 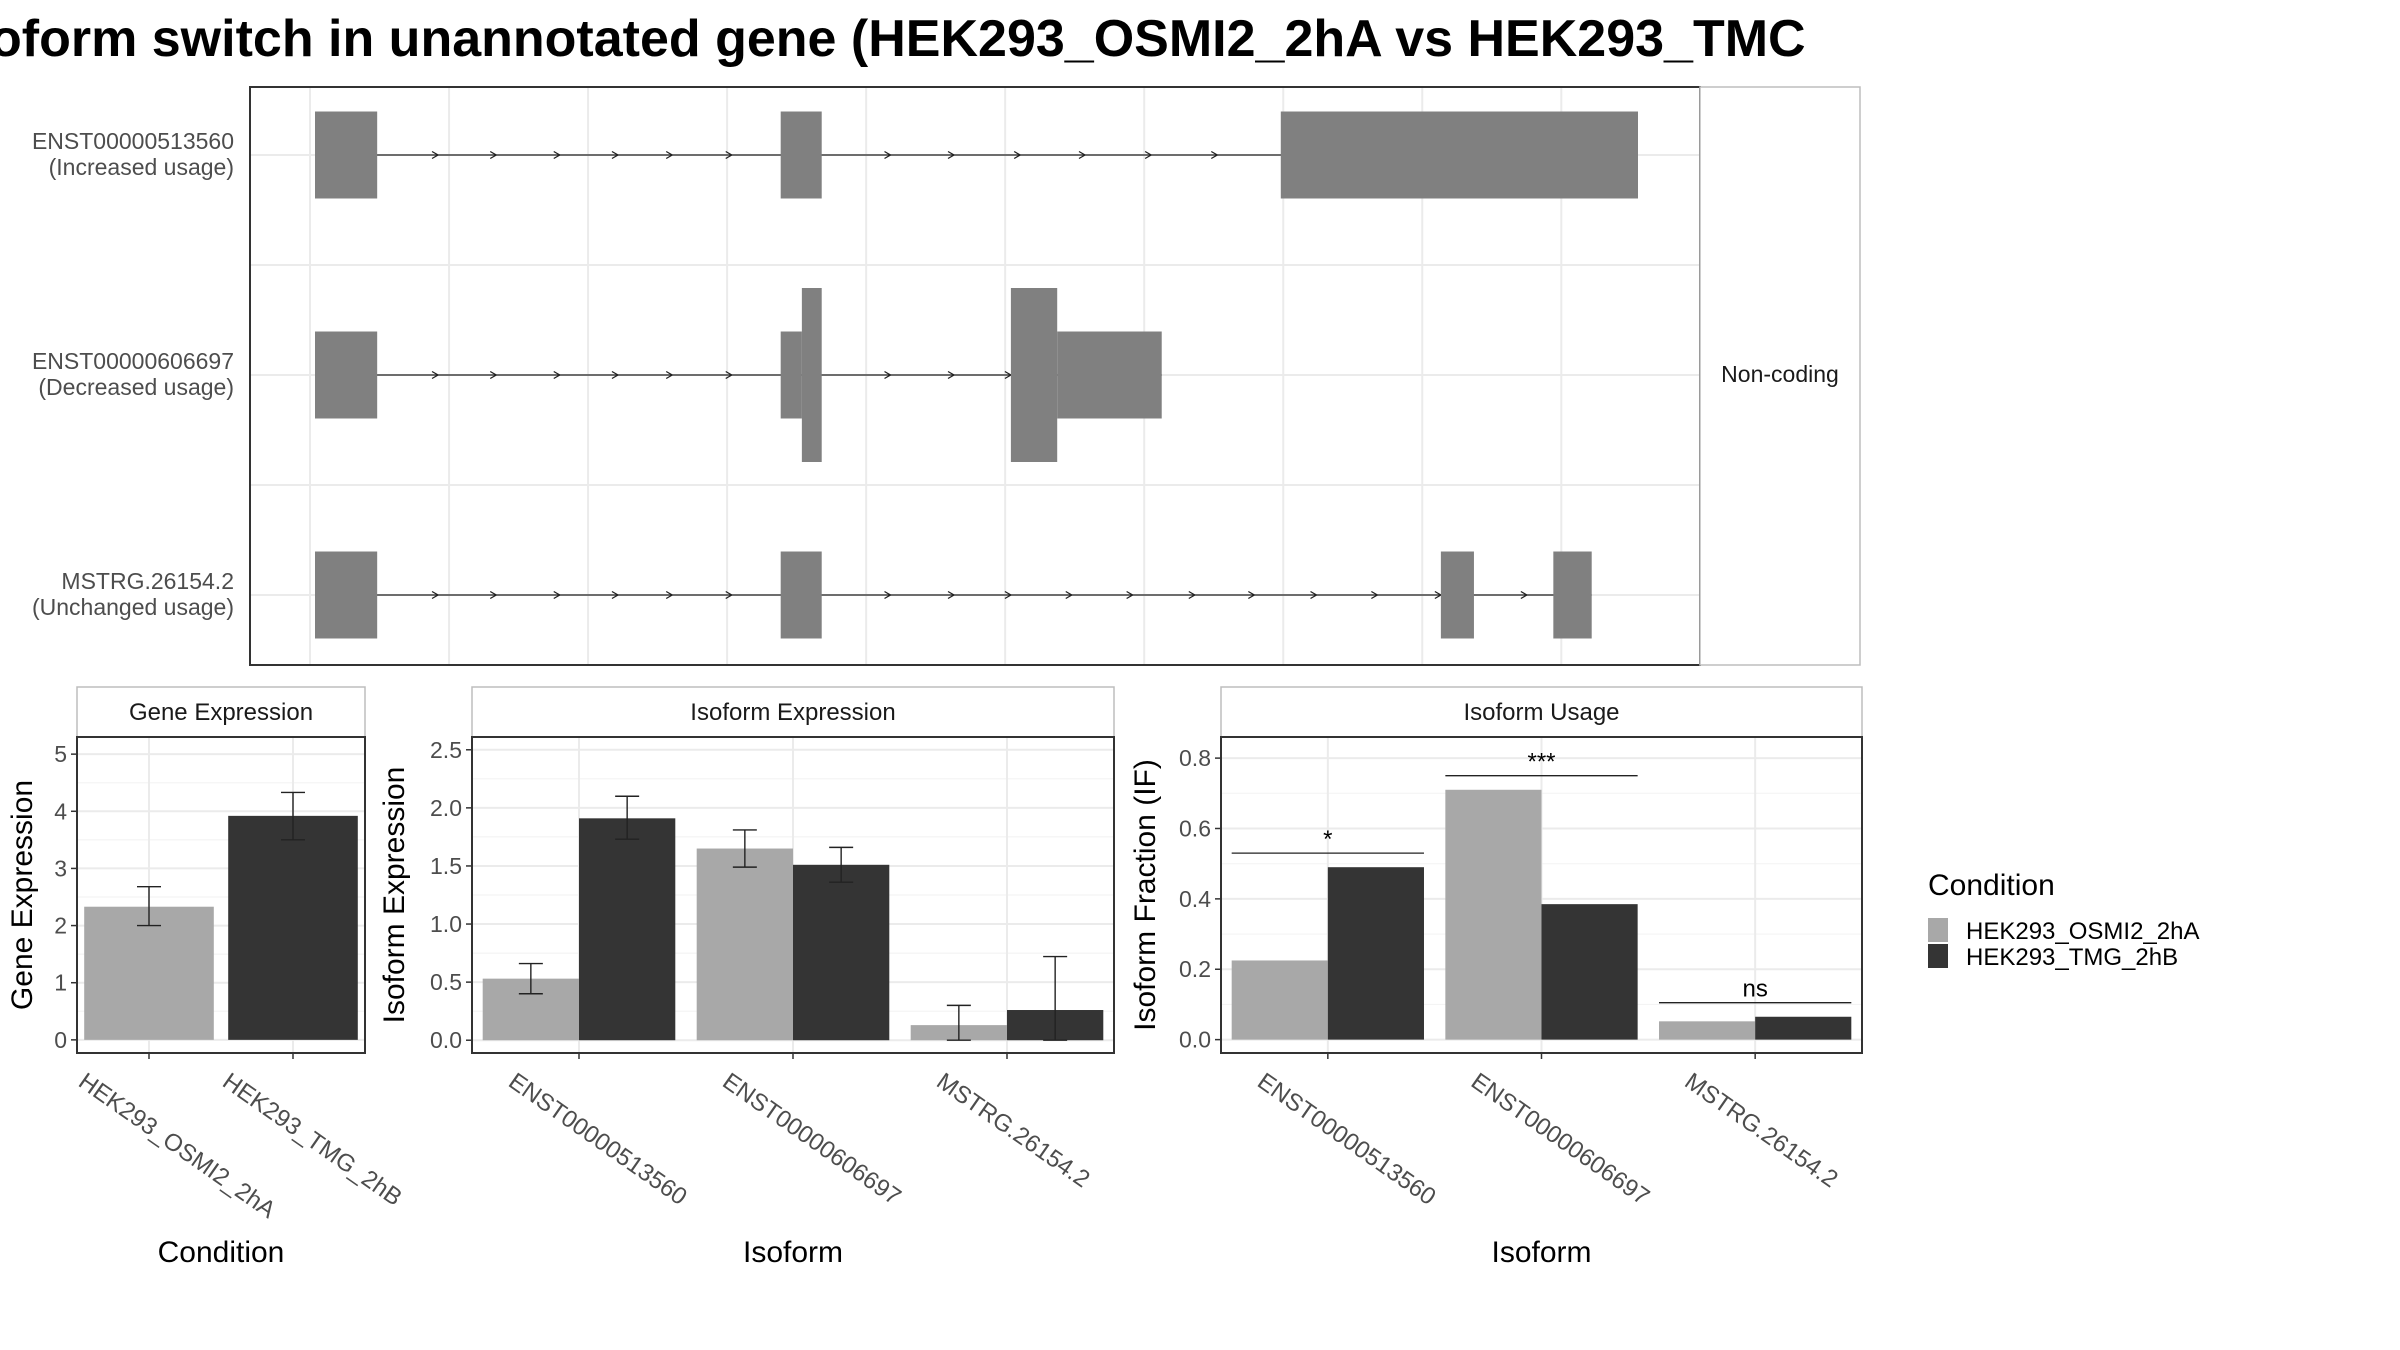 What do you see at coordinates (1195, 758) in the screenshot?
I see `y-tick-label: 0.8` at bounding box center [1195, 758].